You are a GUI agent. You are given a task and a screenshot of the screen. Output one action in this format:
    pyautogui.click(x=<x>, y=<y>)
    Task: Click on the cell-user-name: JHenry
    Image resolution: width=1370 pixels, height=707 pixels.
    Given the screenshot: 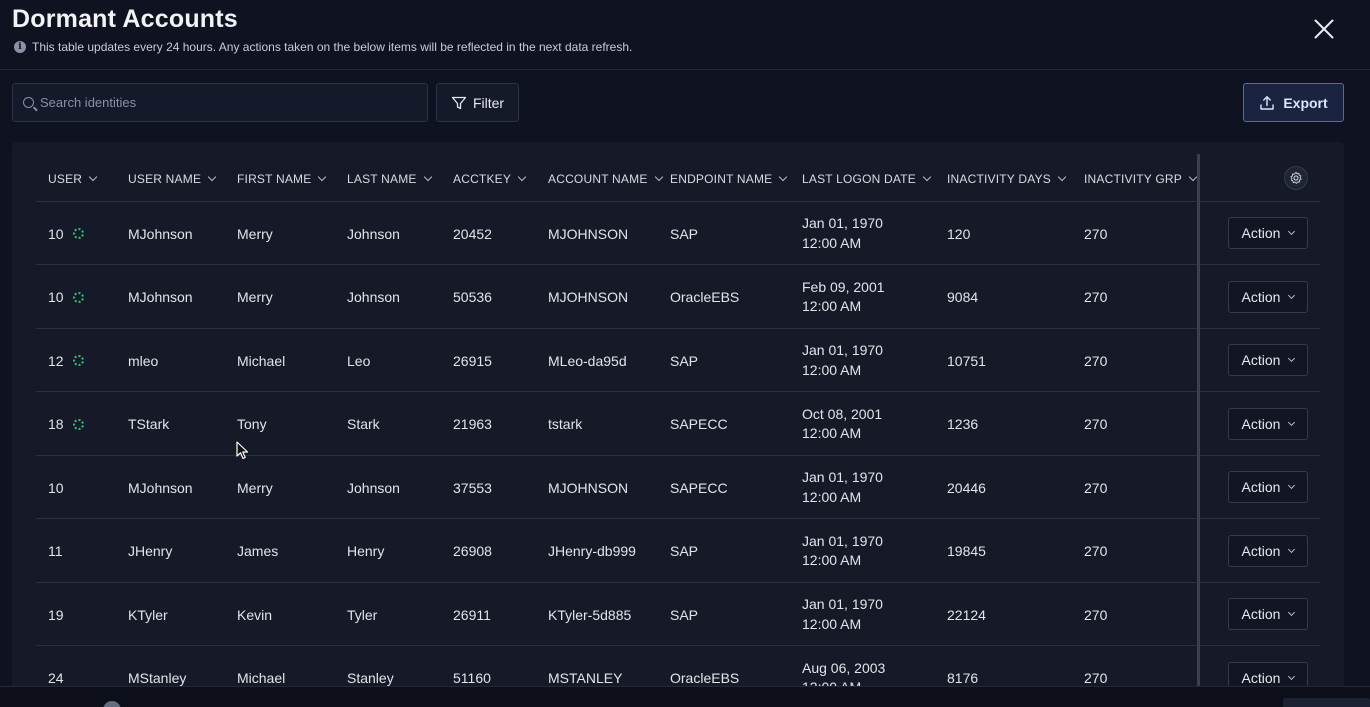 What is the action you would take?
    pyautogui.click(x=150, y=551)
    